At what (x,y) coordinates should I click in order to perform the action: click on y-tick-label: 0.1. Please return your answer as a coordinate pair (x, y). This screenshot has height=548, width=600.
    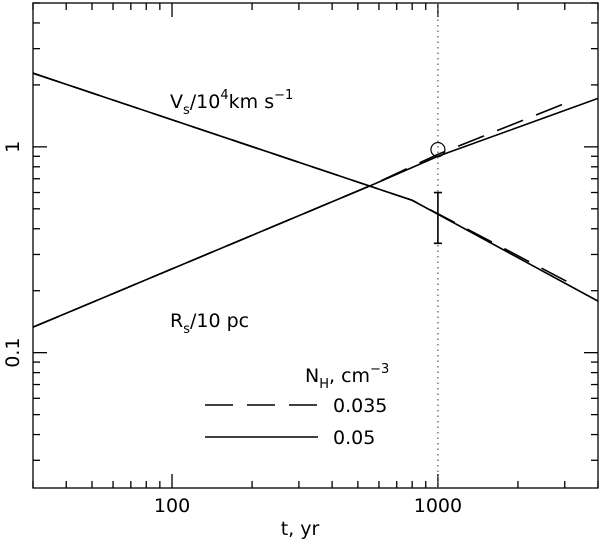
    Looking at the image, I should click on (13, 353).